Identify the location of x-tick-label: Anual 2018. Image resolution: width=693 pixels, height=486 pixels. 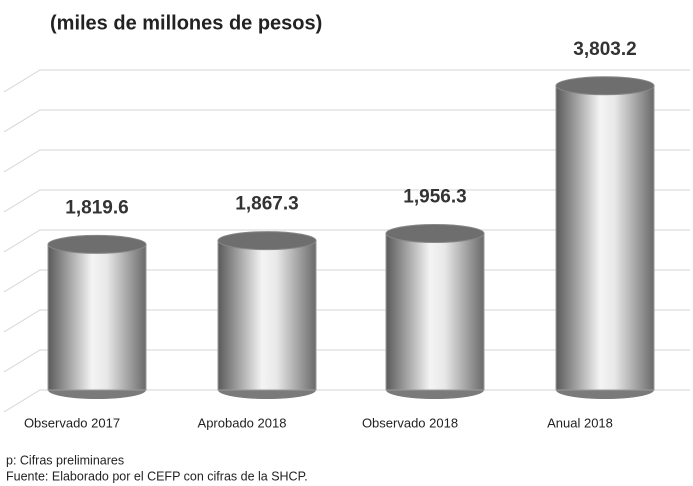
(580, 422).